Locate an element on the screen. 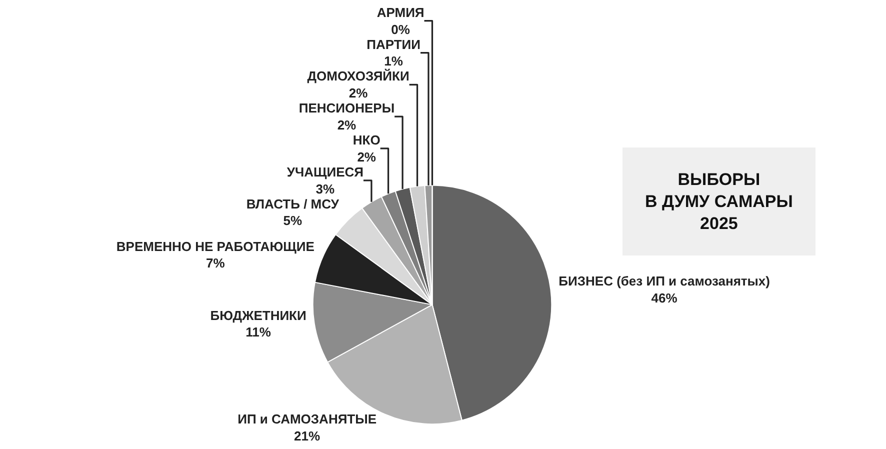 The width and height of the screenshot is (886, 449). category-label: АРМИЯ is located at coordinates (400, 12).